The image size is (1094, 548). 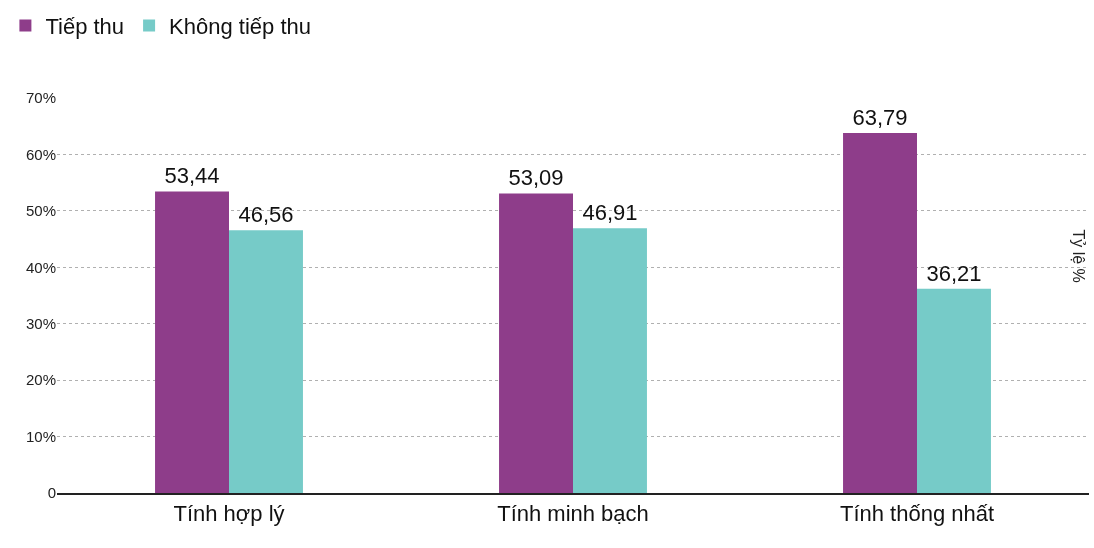 I want to click on y-tick-label: 0, so click(x=51, y=493).